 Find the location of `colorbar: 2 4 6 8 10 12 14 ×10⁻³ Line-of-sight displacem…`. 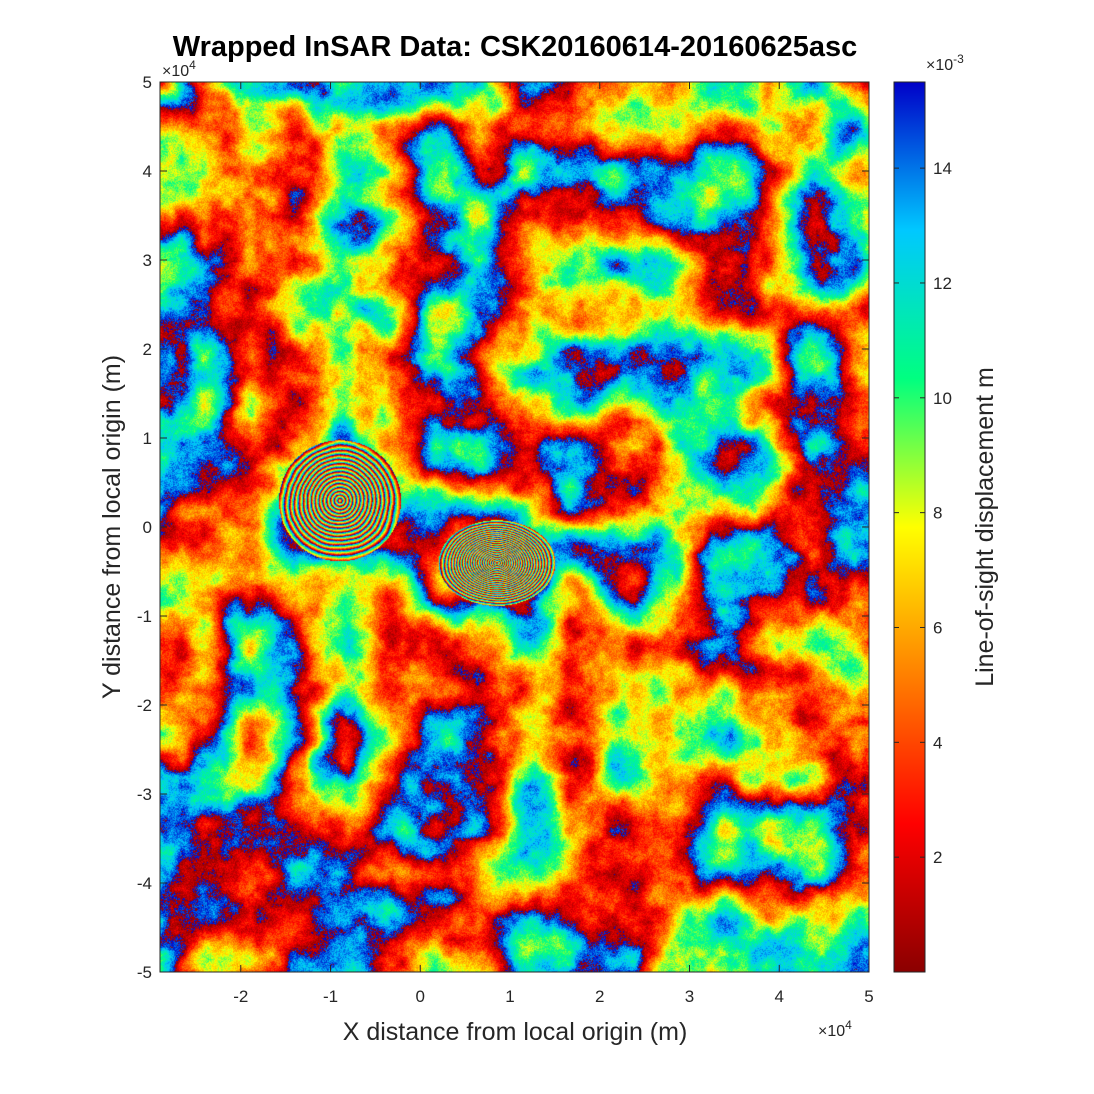

colorbar: 2 4 6 8 10 12 14 ×10⁻³ Line-of-sight displacem… is located at coordinates (946, 512).